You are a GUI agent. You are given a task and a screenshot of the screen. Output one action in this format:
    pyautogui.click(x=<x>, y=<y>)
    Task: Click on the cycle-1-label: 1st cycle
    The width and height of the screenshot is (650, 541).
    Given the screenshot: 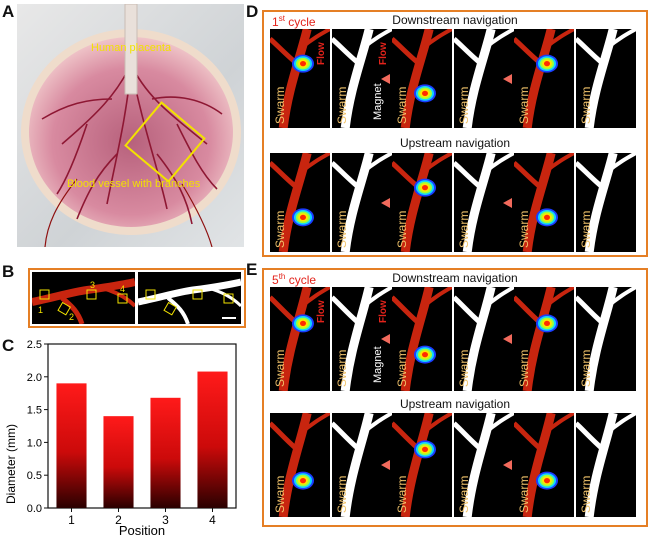 What is the action you would take?
    pyautogui.click(x=294, y=21)
    